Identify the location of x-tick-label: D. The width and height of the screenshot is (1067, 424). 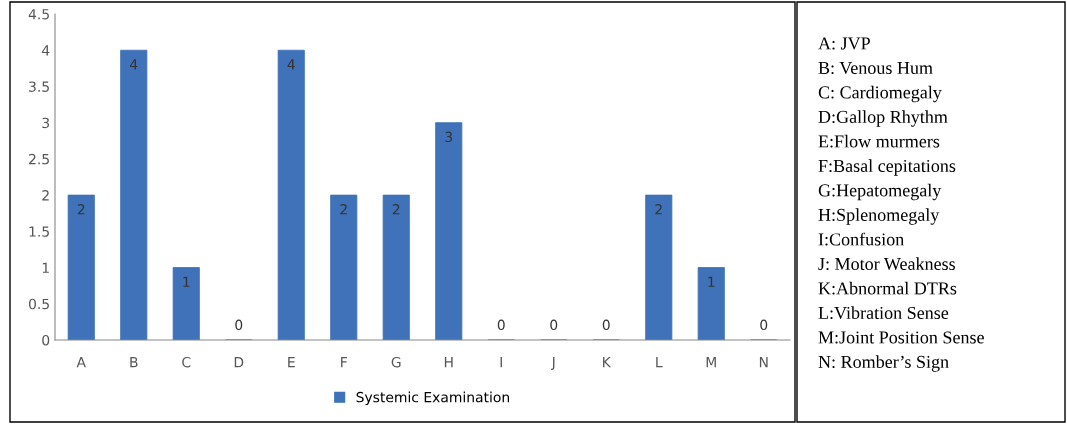
(239, 362).